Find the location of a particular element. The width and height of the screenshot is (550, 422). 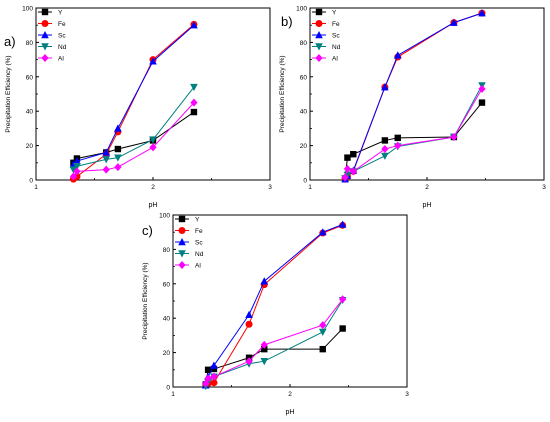

panel-label: c) is located at coordinates (147, 230).